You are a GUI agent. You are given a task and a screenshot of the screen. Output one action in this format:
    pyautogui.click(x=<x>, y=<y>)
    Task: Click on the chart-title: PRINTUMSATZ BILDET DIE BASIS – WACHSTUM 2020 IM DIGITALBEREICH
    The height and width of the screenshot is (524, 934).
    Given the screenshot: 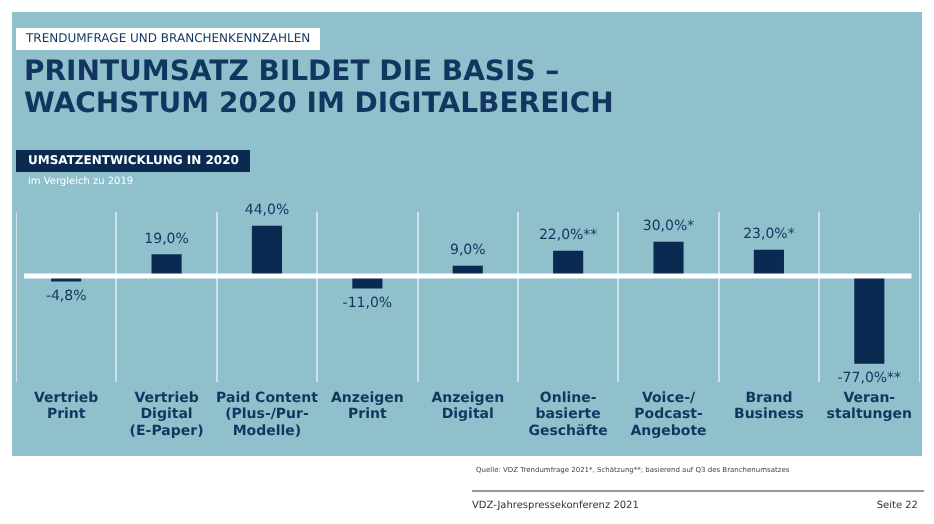 What is the action you would take?
    pyautogui.click(x=320, y=88)
    